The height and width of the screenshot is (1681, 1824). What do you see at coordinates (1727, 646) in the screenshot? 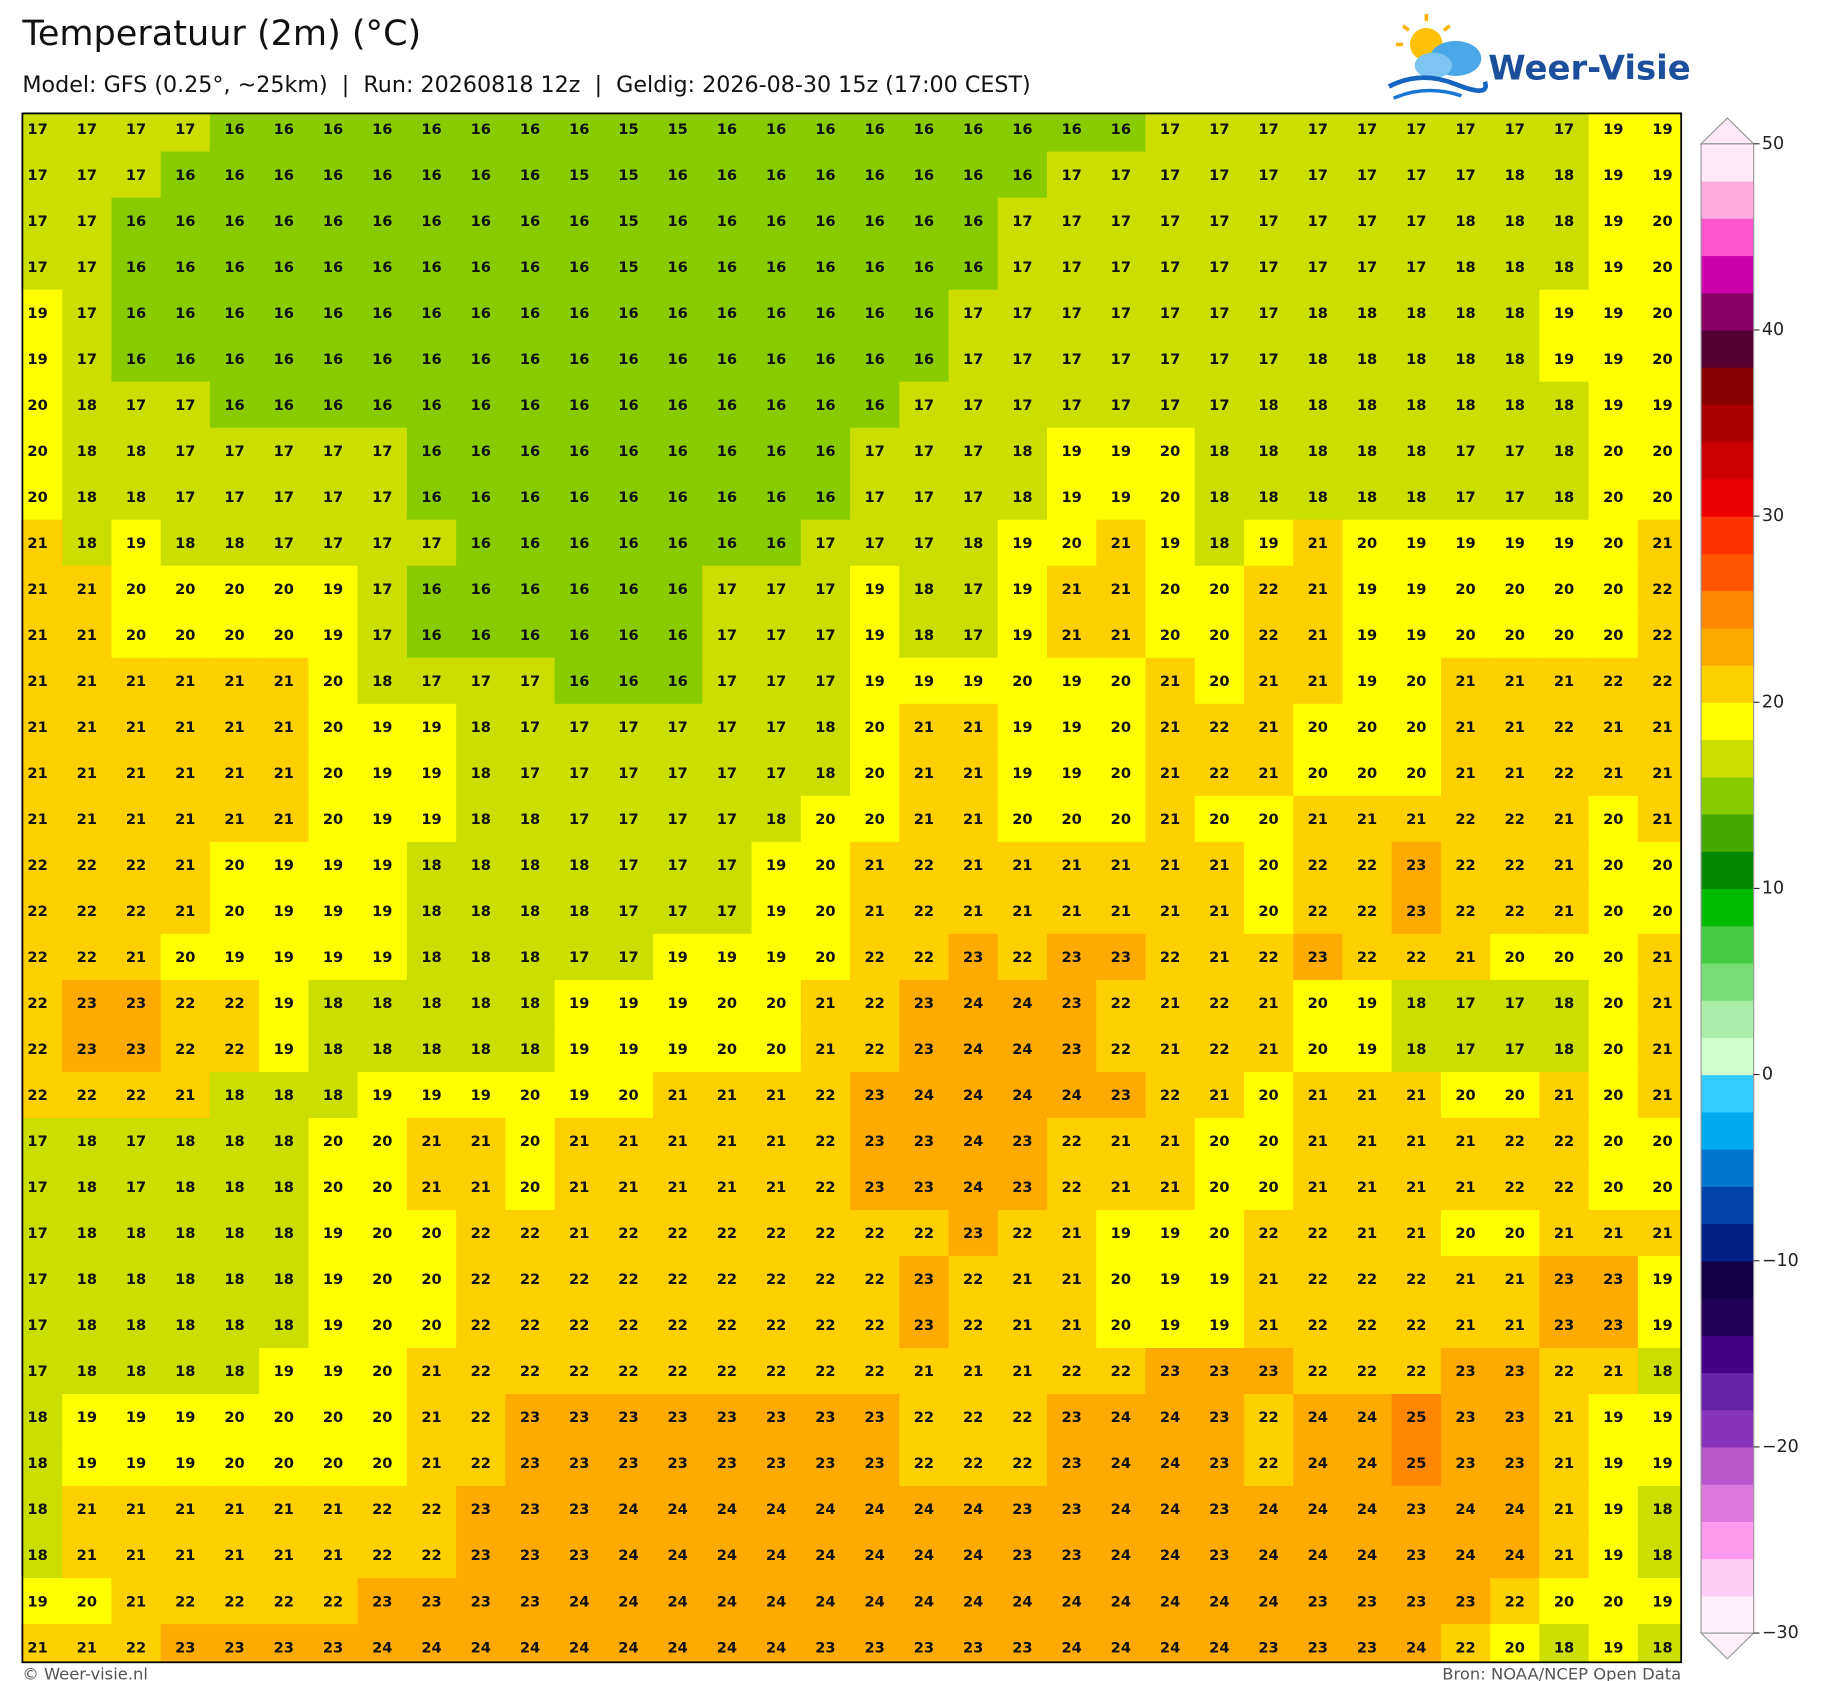
I see `colorbar-band` at bounding box center [1727, 646].